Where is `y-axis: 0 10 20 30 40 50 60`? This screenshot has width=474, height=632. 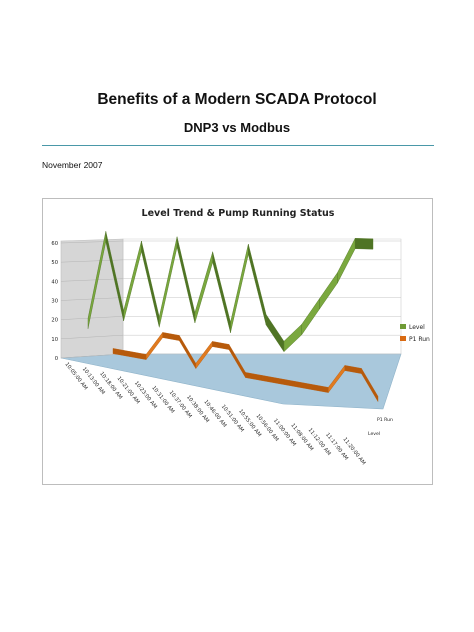 y-axis: 0 10 20 30 40 50 60 is located at coordinates (54, 301).